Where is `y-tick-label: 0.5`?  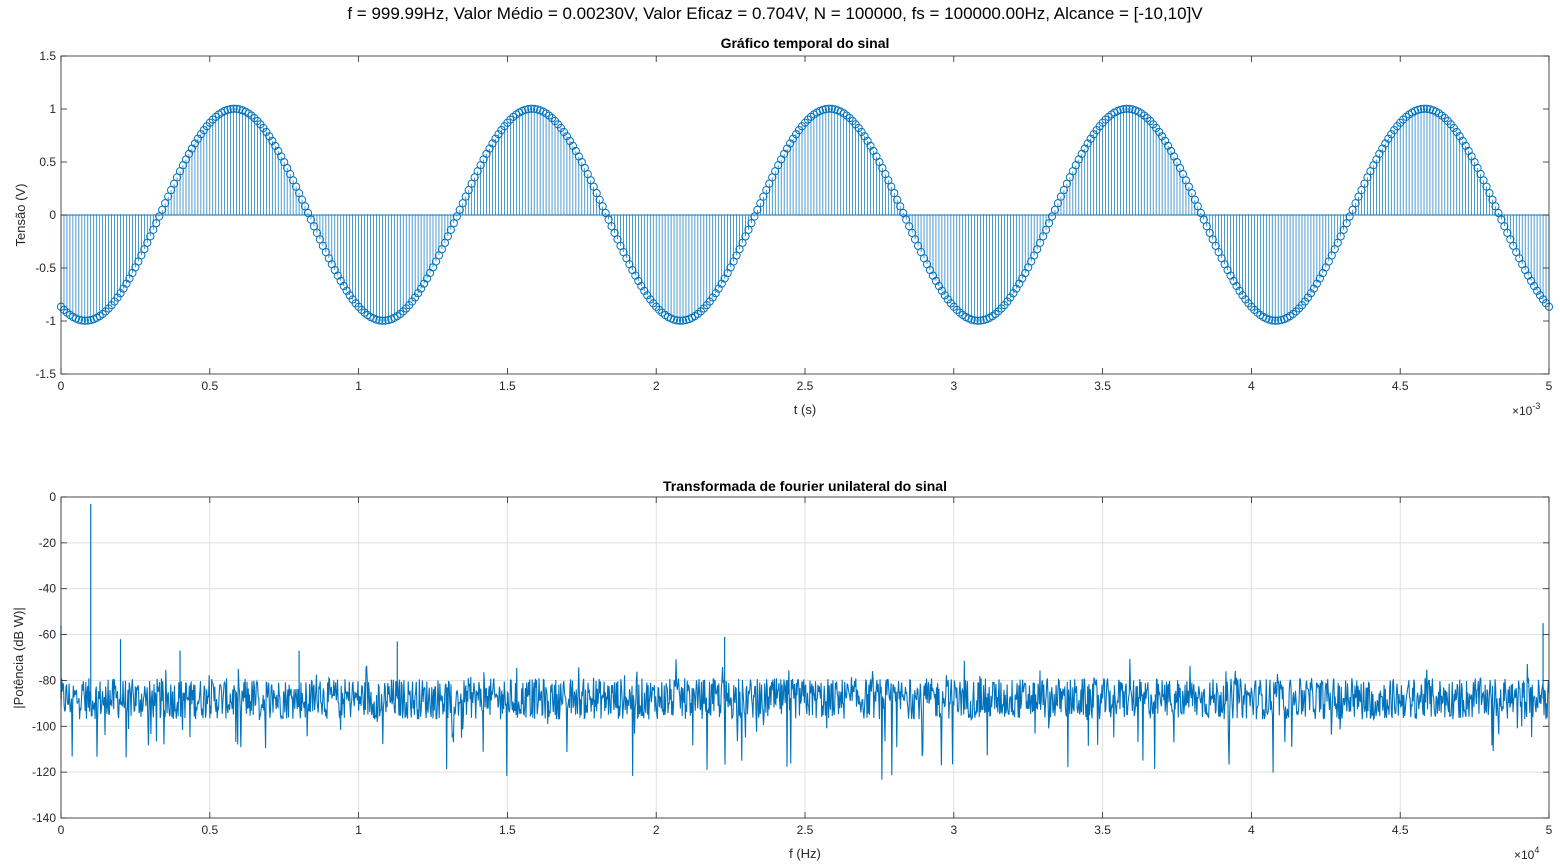 y-tick-label: 0.5 is located at coordinates (47, 162).